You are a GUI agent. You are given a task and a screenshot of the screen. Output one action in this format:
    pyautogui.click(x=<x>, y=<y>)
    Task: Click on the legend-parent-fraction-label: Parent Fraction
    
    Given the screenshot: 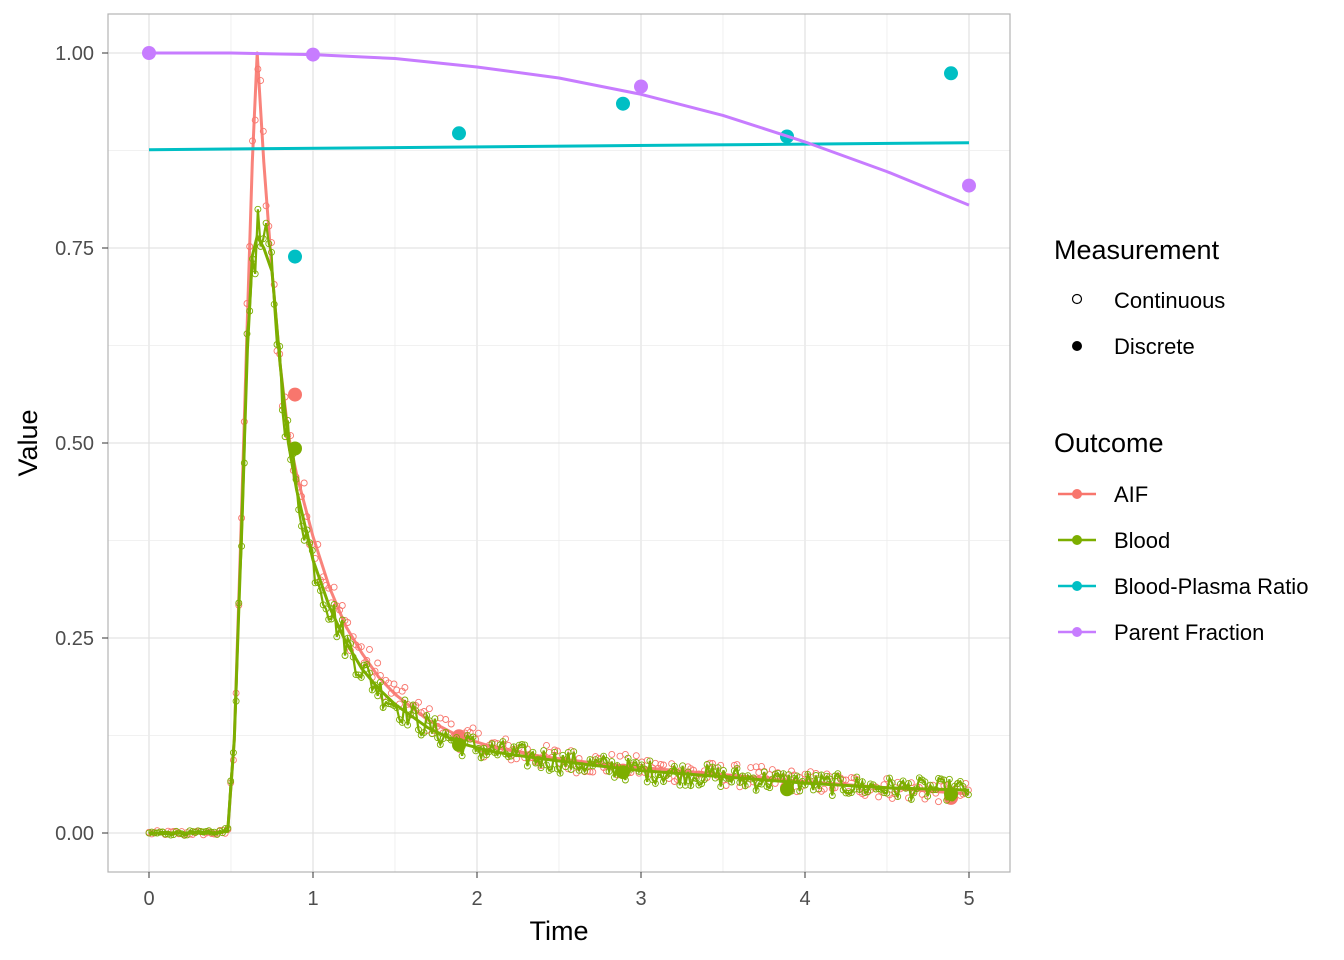 What is the action you would take?
    pyautogui.click(x=1189, y=632)
    